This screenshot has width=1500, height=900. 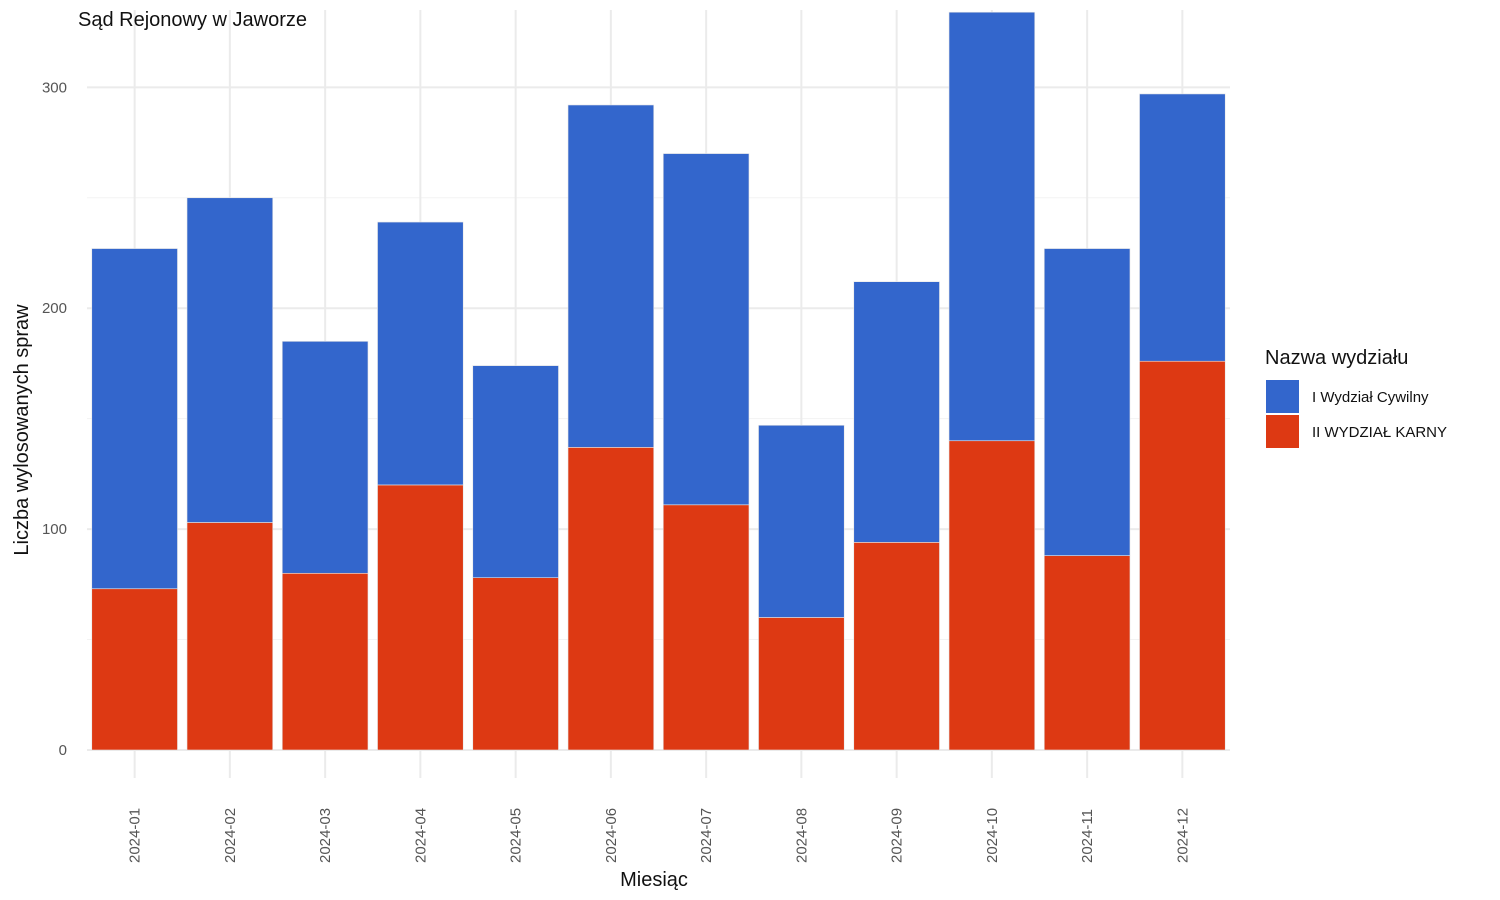 What do you see at coordinates (992, 835) in the screenshot?
I see `x-tick-label: 2024-10` at bounding box center [992, 835].